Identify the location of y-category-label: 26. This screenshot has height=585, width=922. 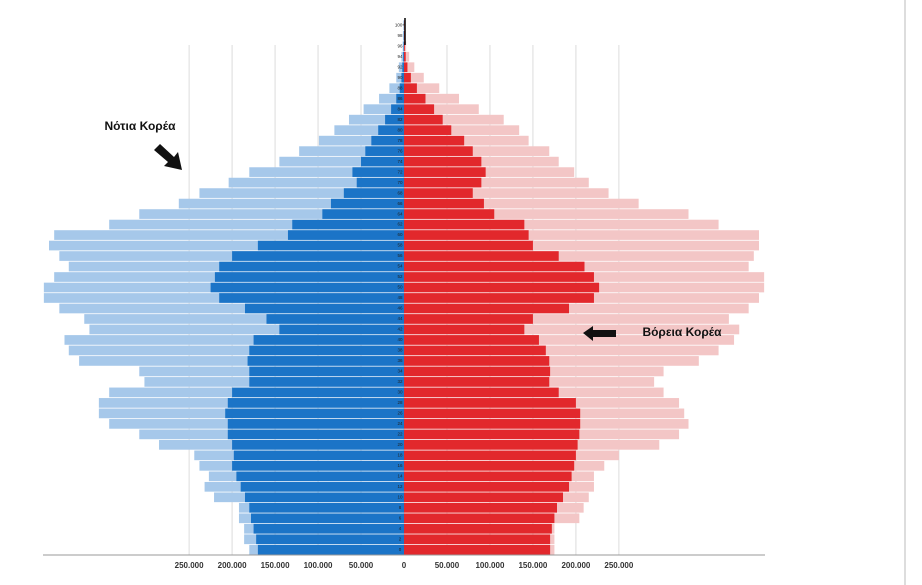
(400, 413).